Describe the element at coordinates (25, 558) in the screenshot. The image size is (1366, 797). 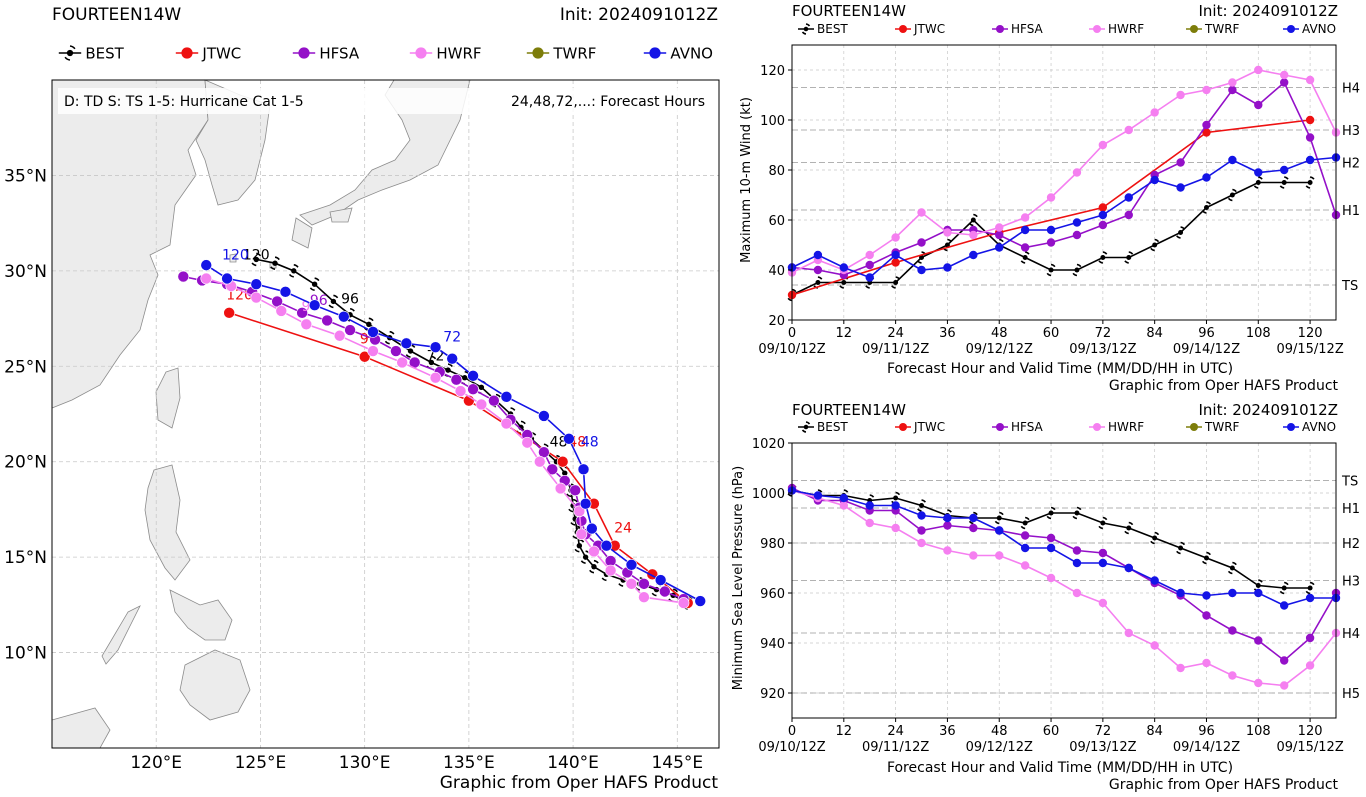
I see `lat-tick-label: 15°N` at that location.